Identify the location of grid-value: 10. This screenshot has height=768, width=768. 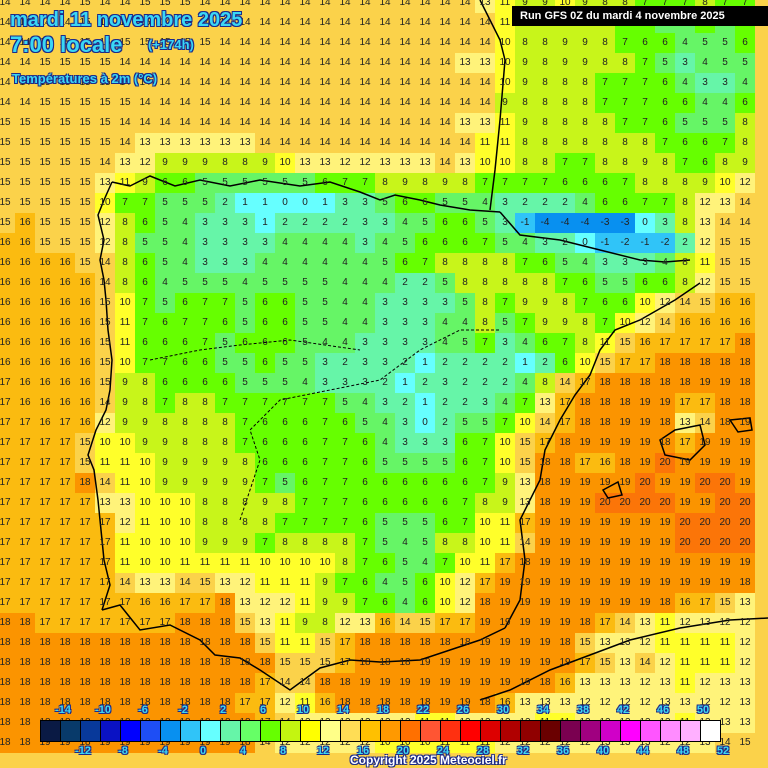
(505, 162).